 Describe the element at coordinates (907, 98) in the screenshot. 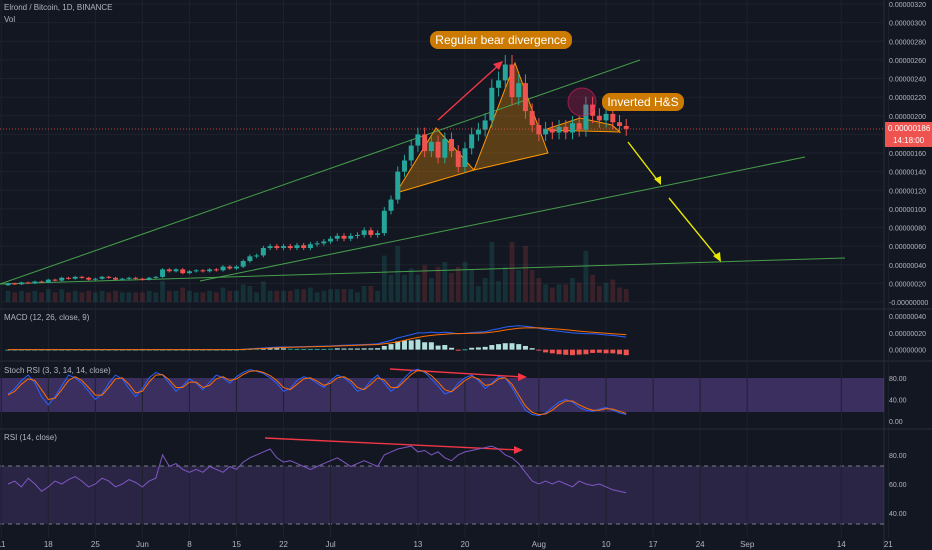

I see `price-tick-label: 0.00000220` at that location.